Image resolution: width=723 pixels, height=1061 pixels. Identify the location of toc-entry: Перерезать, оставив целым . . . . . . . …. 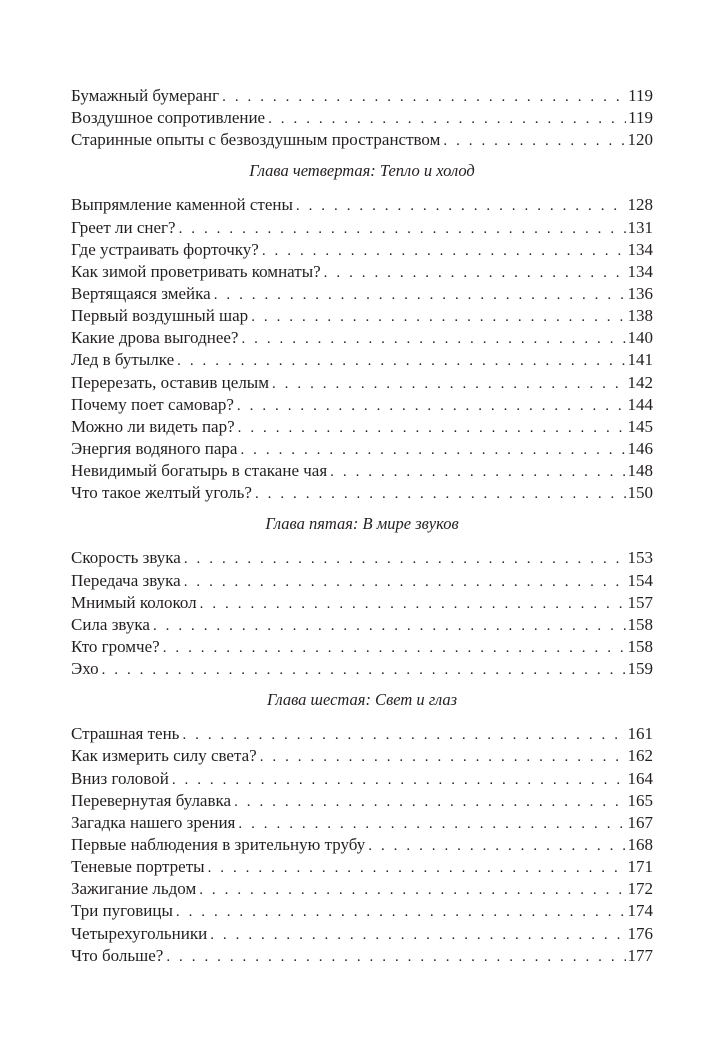
(362, 383).